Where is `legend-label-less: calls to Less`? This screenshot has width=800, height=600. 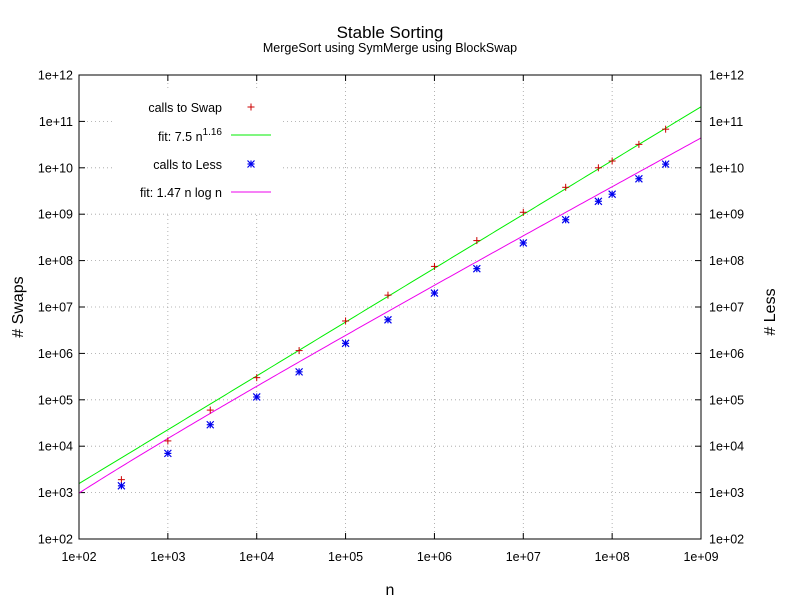
legend-label-less: calls to Less is located at coordinates (187, 165).